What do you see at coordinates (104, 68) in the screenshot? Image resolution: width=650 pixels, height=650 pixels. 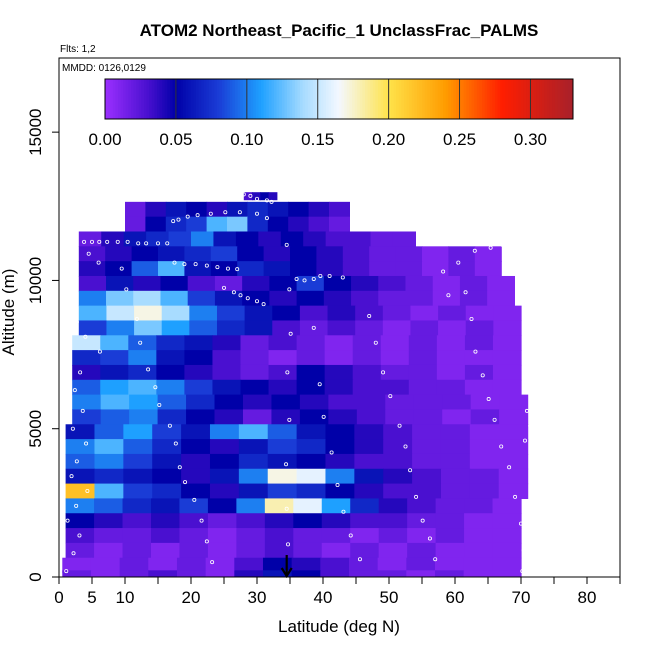 I see `dates-label: MMDD: 0126,0129` at bounding box center [104, 68].